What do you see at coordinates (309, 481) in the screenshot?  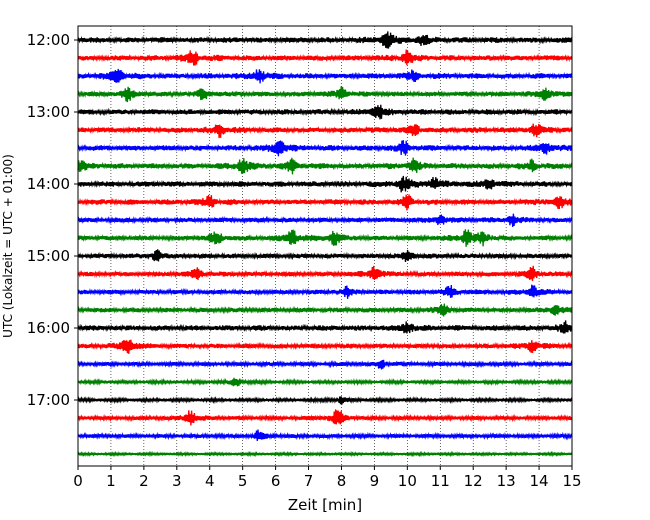 I see `x-tick-label: 7` at bounding box center [309, 481].